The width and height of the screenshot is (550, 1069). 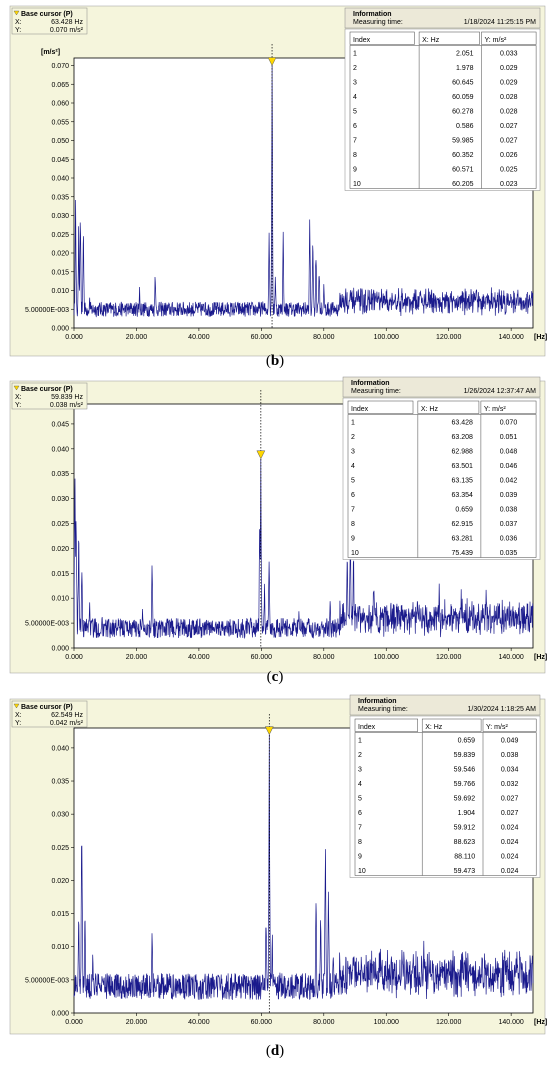 What do you see at coordinates (502, 709) in the screenshot?
I see `measuring-time-value: 1/30/2024 1:18:25 AM` at bounding box center [502, 709].